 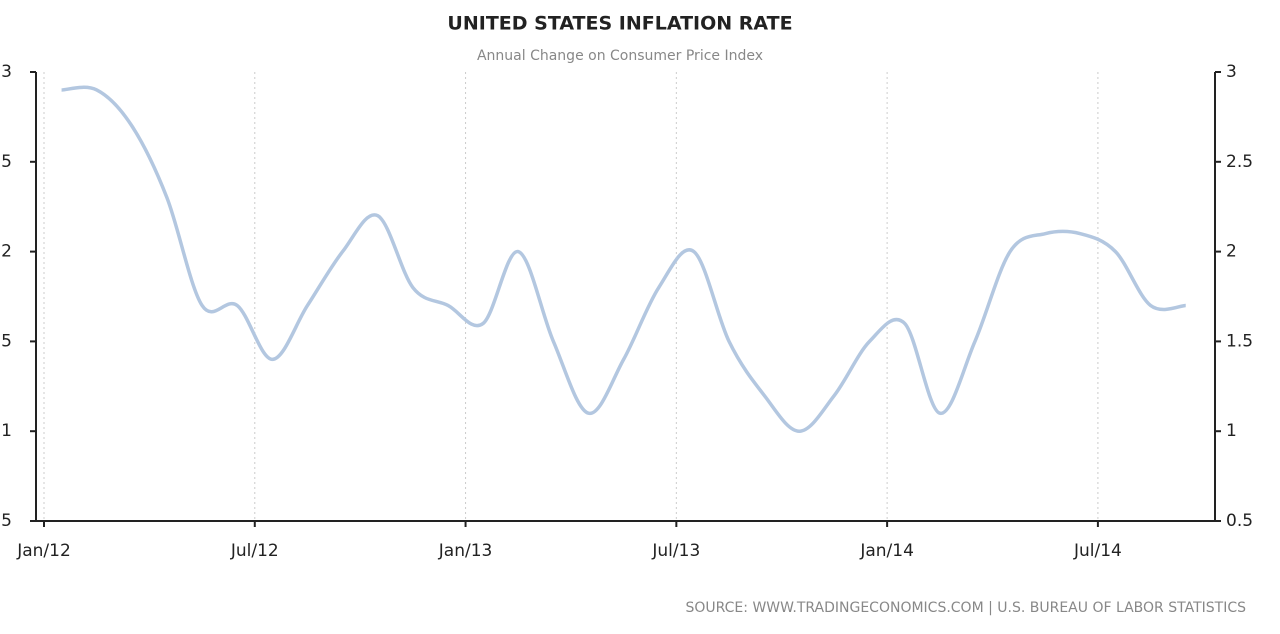 What do you see at coordinates (620, 56) in the screenshot?
I see `chart-subtitle: Annual Change on Consumer Price Index` at bounding box center [620, 56].